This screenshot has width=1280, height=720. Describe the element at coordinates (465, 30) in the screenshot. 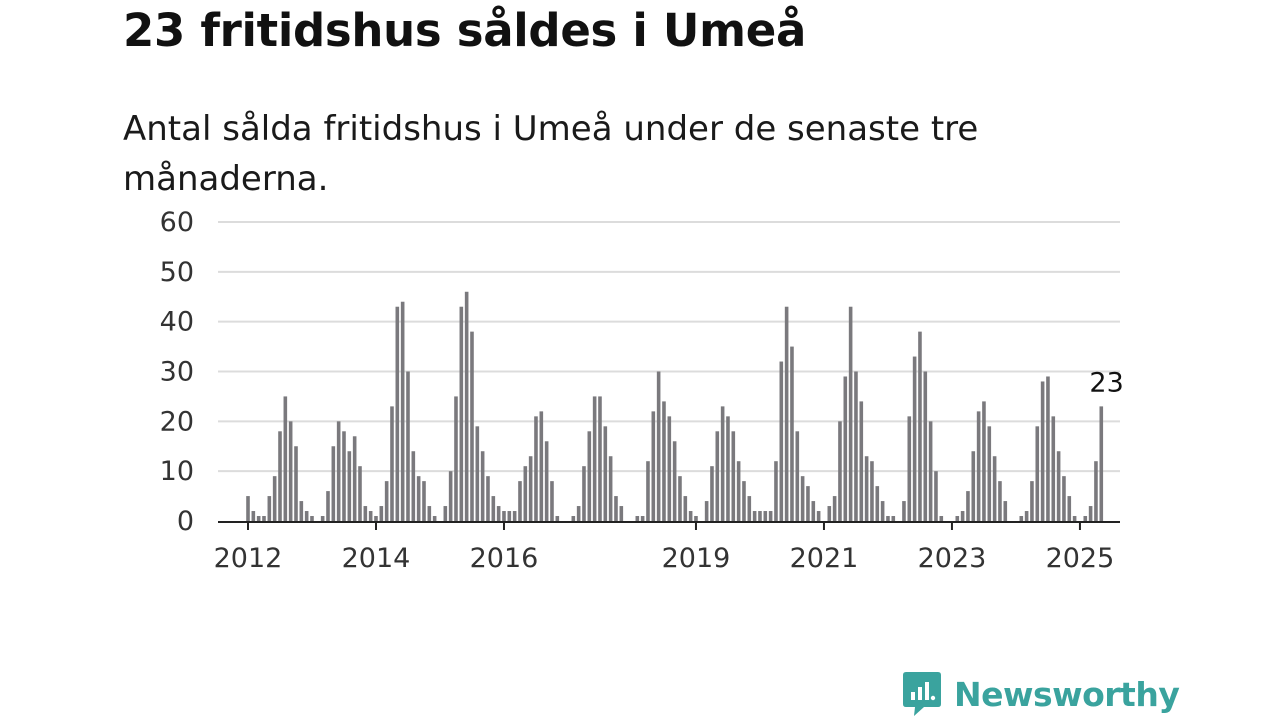

I see `chart-title: 23 fritidshus såldes i Umeå` at that location.